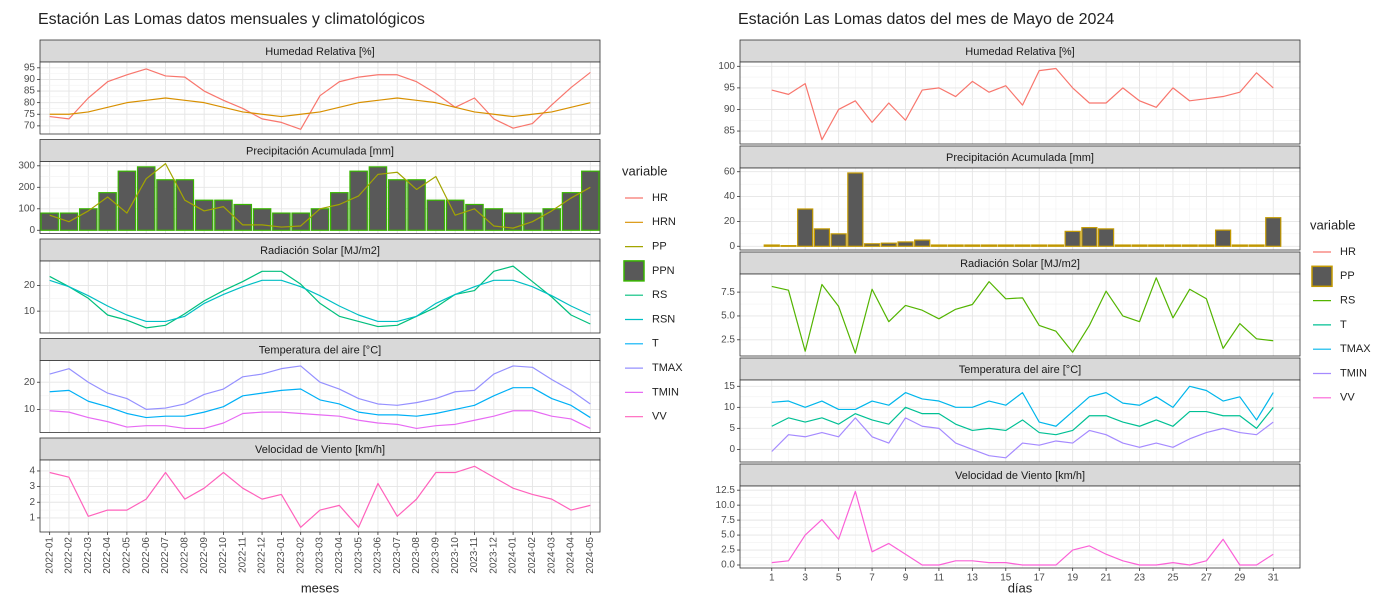 The height and width of the screenshot is (595, 1386). I want to click on y-tick-label: 4, so click(32, 471).